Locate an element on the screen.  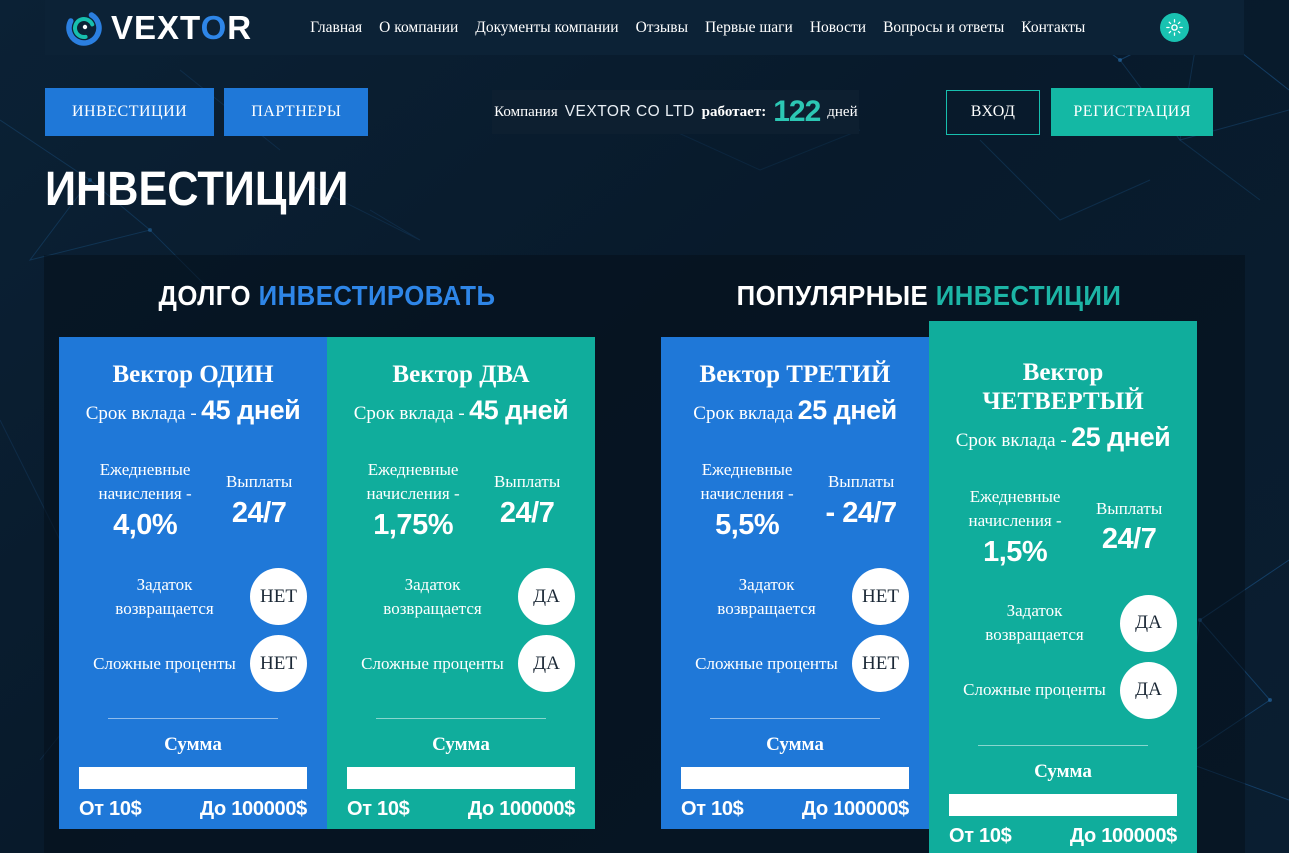
sun-icon is located at coordinates (1174, 27).